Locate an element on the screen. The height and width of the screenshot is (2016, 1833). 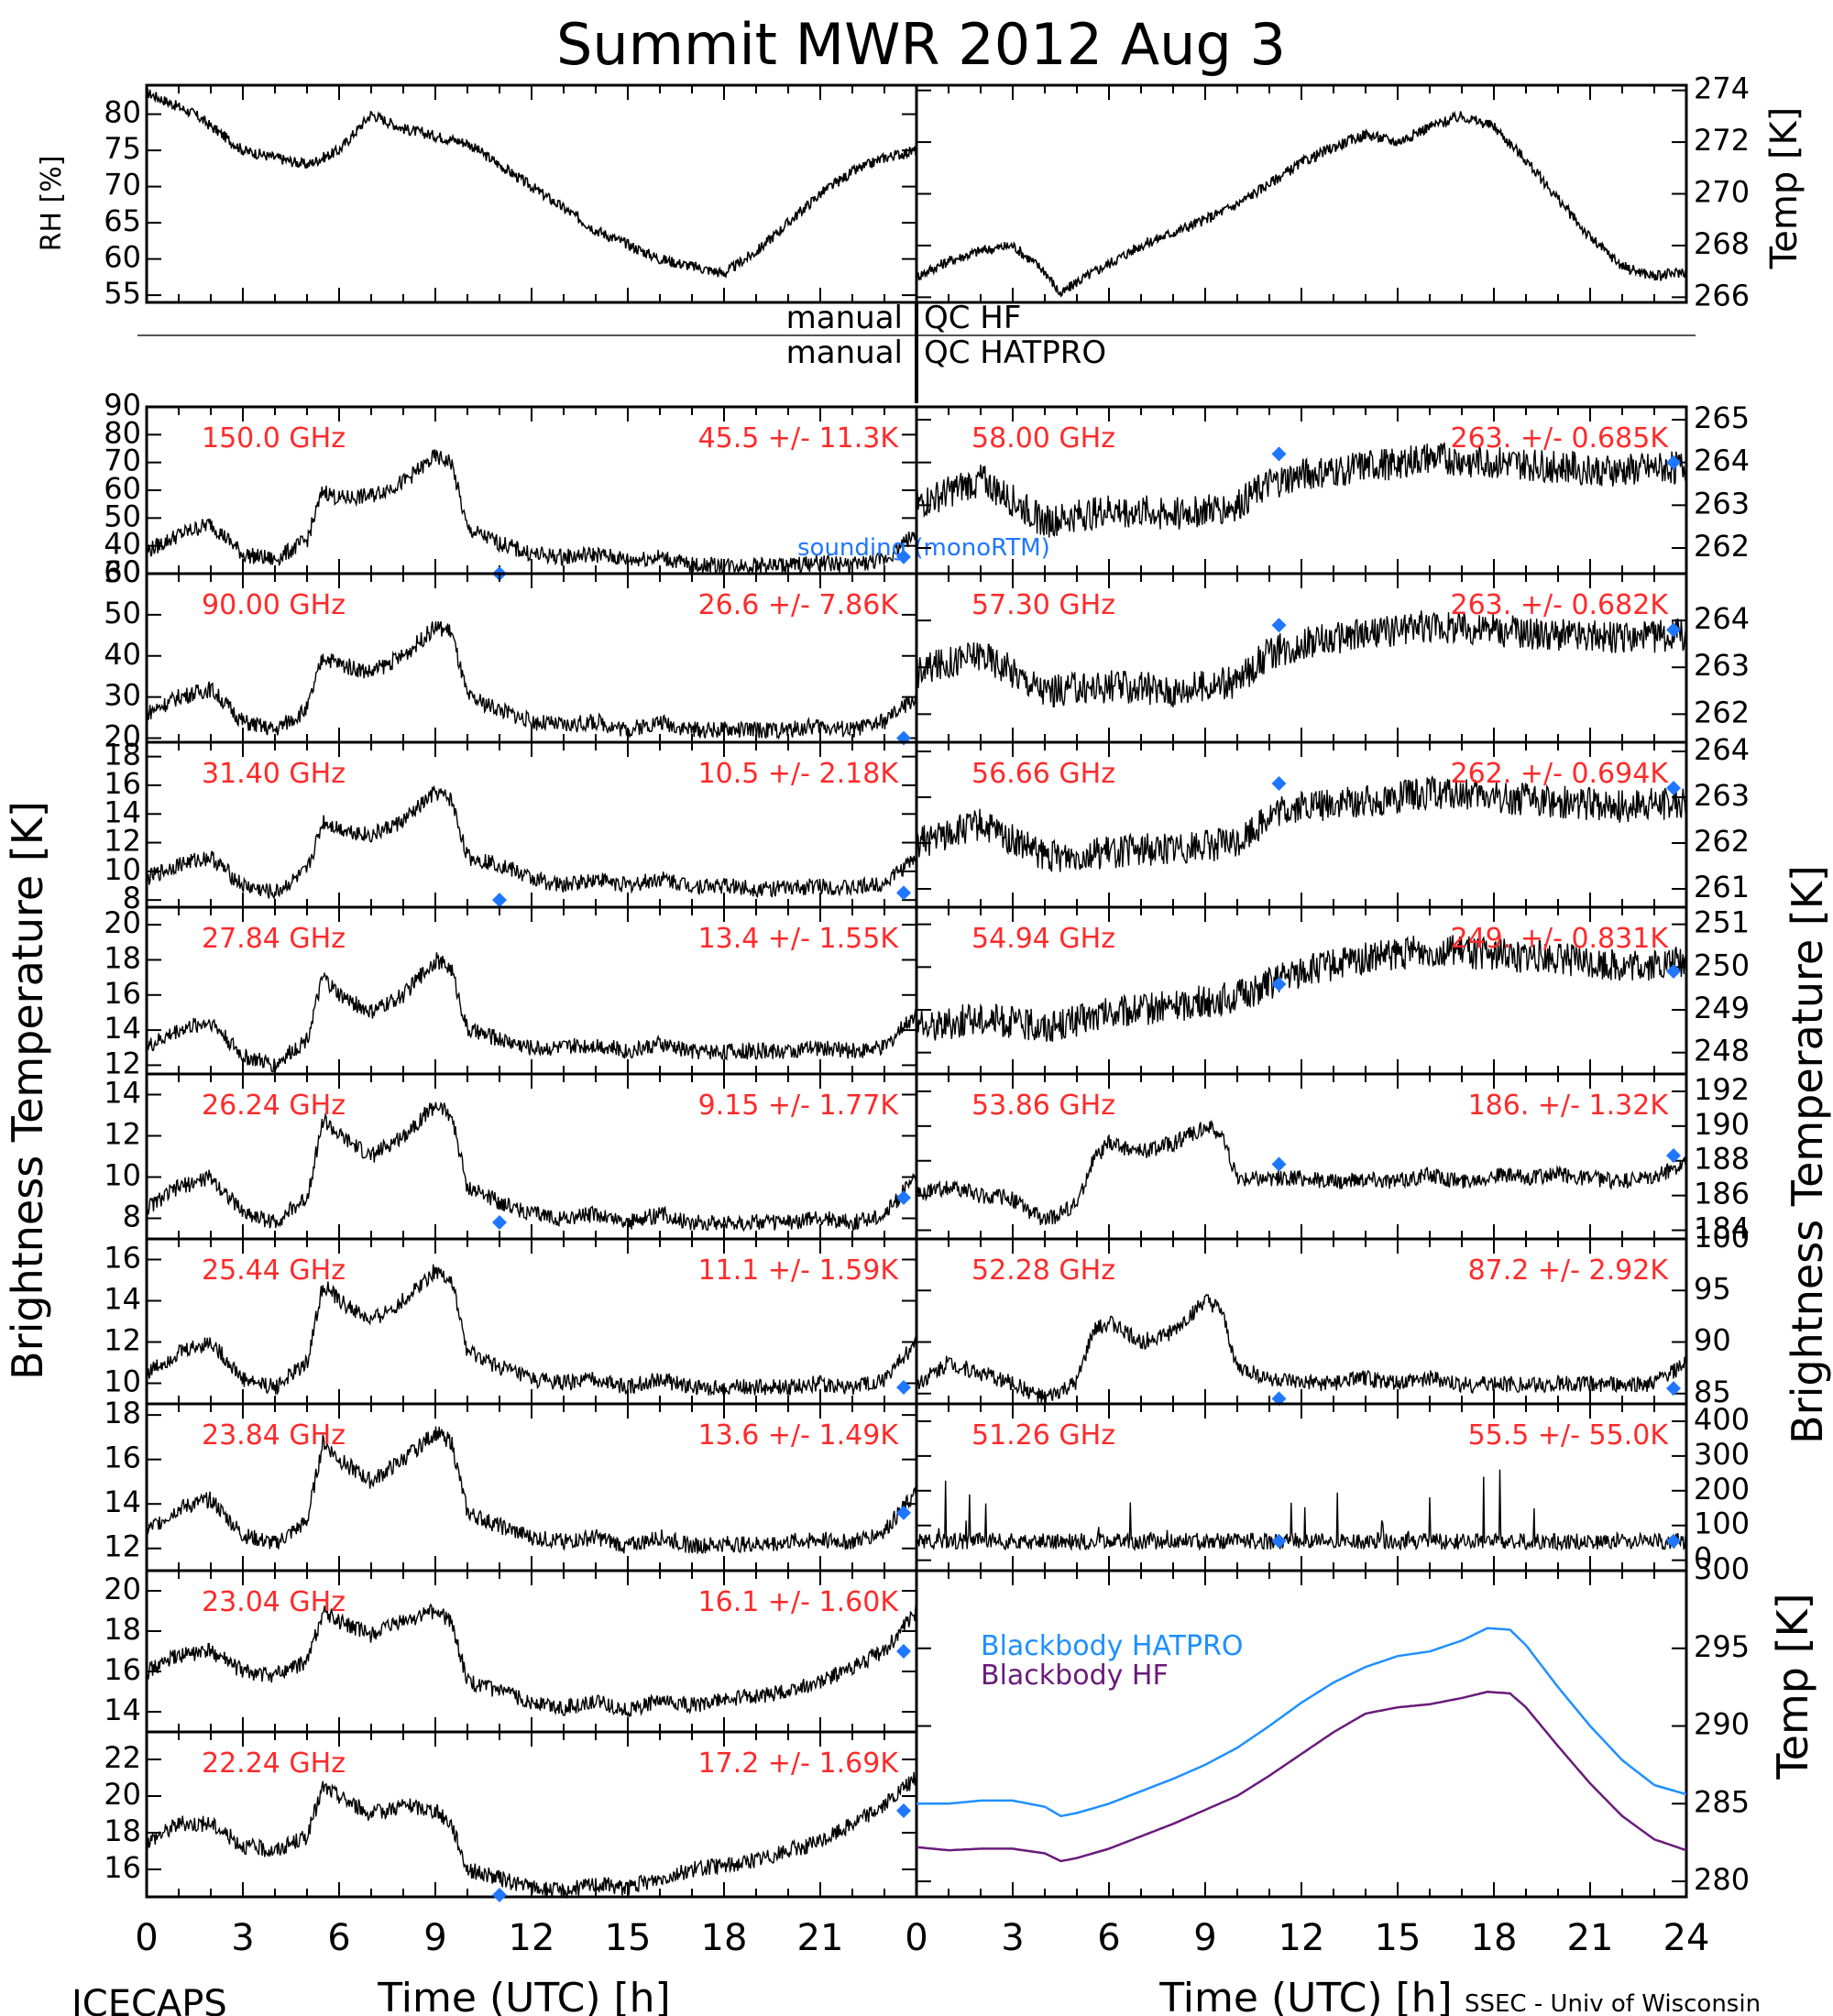
channel-stats: 186. +/- 1.32K is located at coordinates (1569, 1106).